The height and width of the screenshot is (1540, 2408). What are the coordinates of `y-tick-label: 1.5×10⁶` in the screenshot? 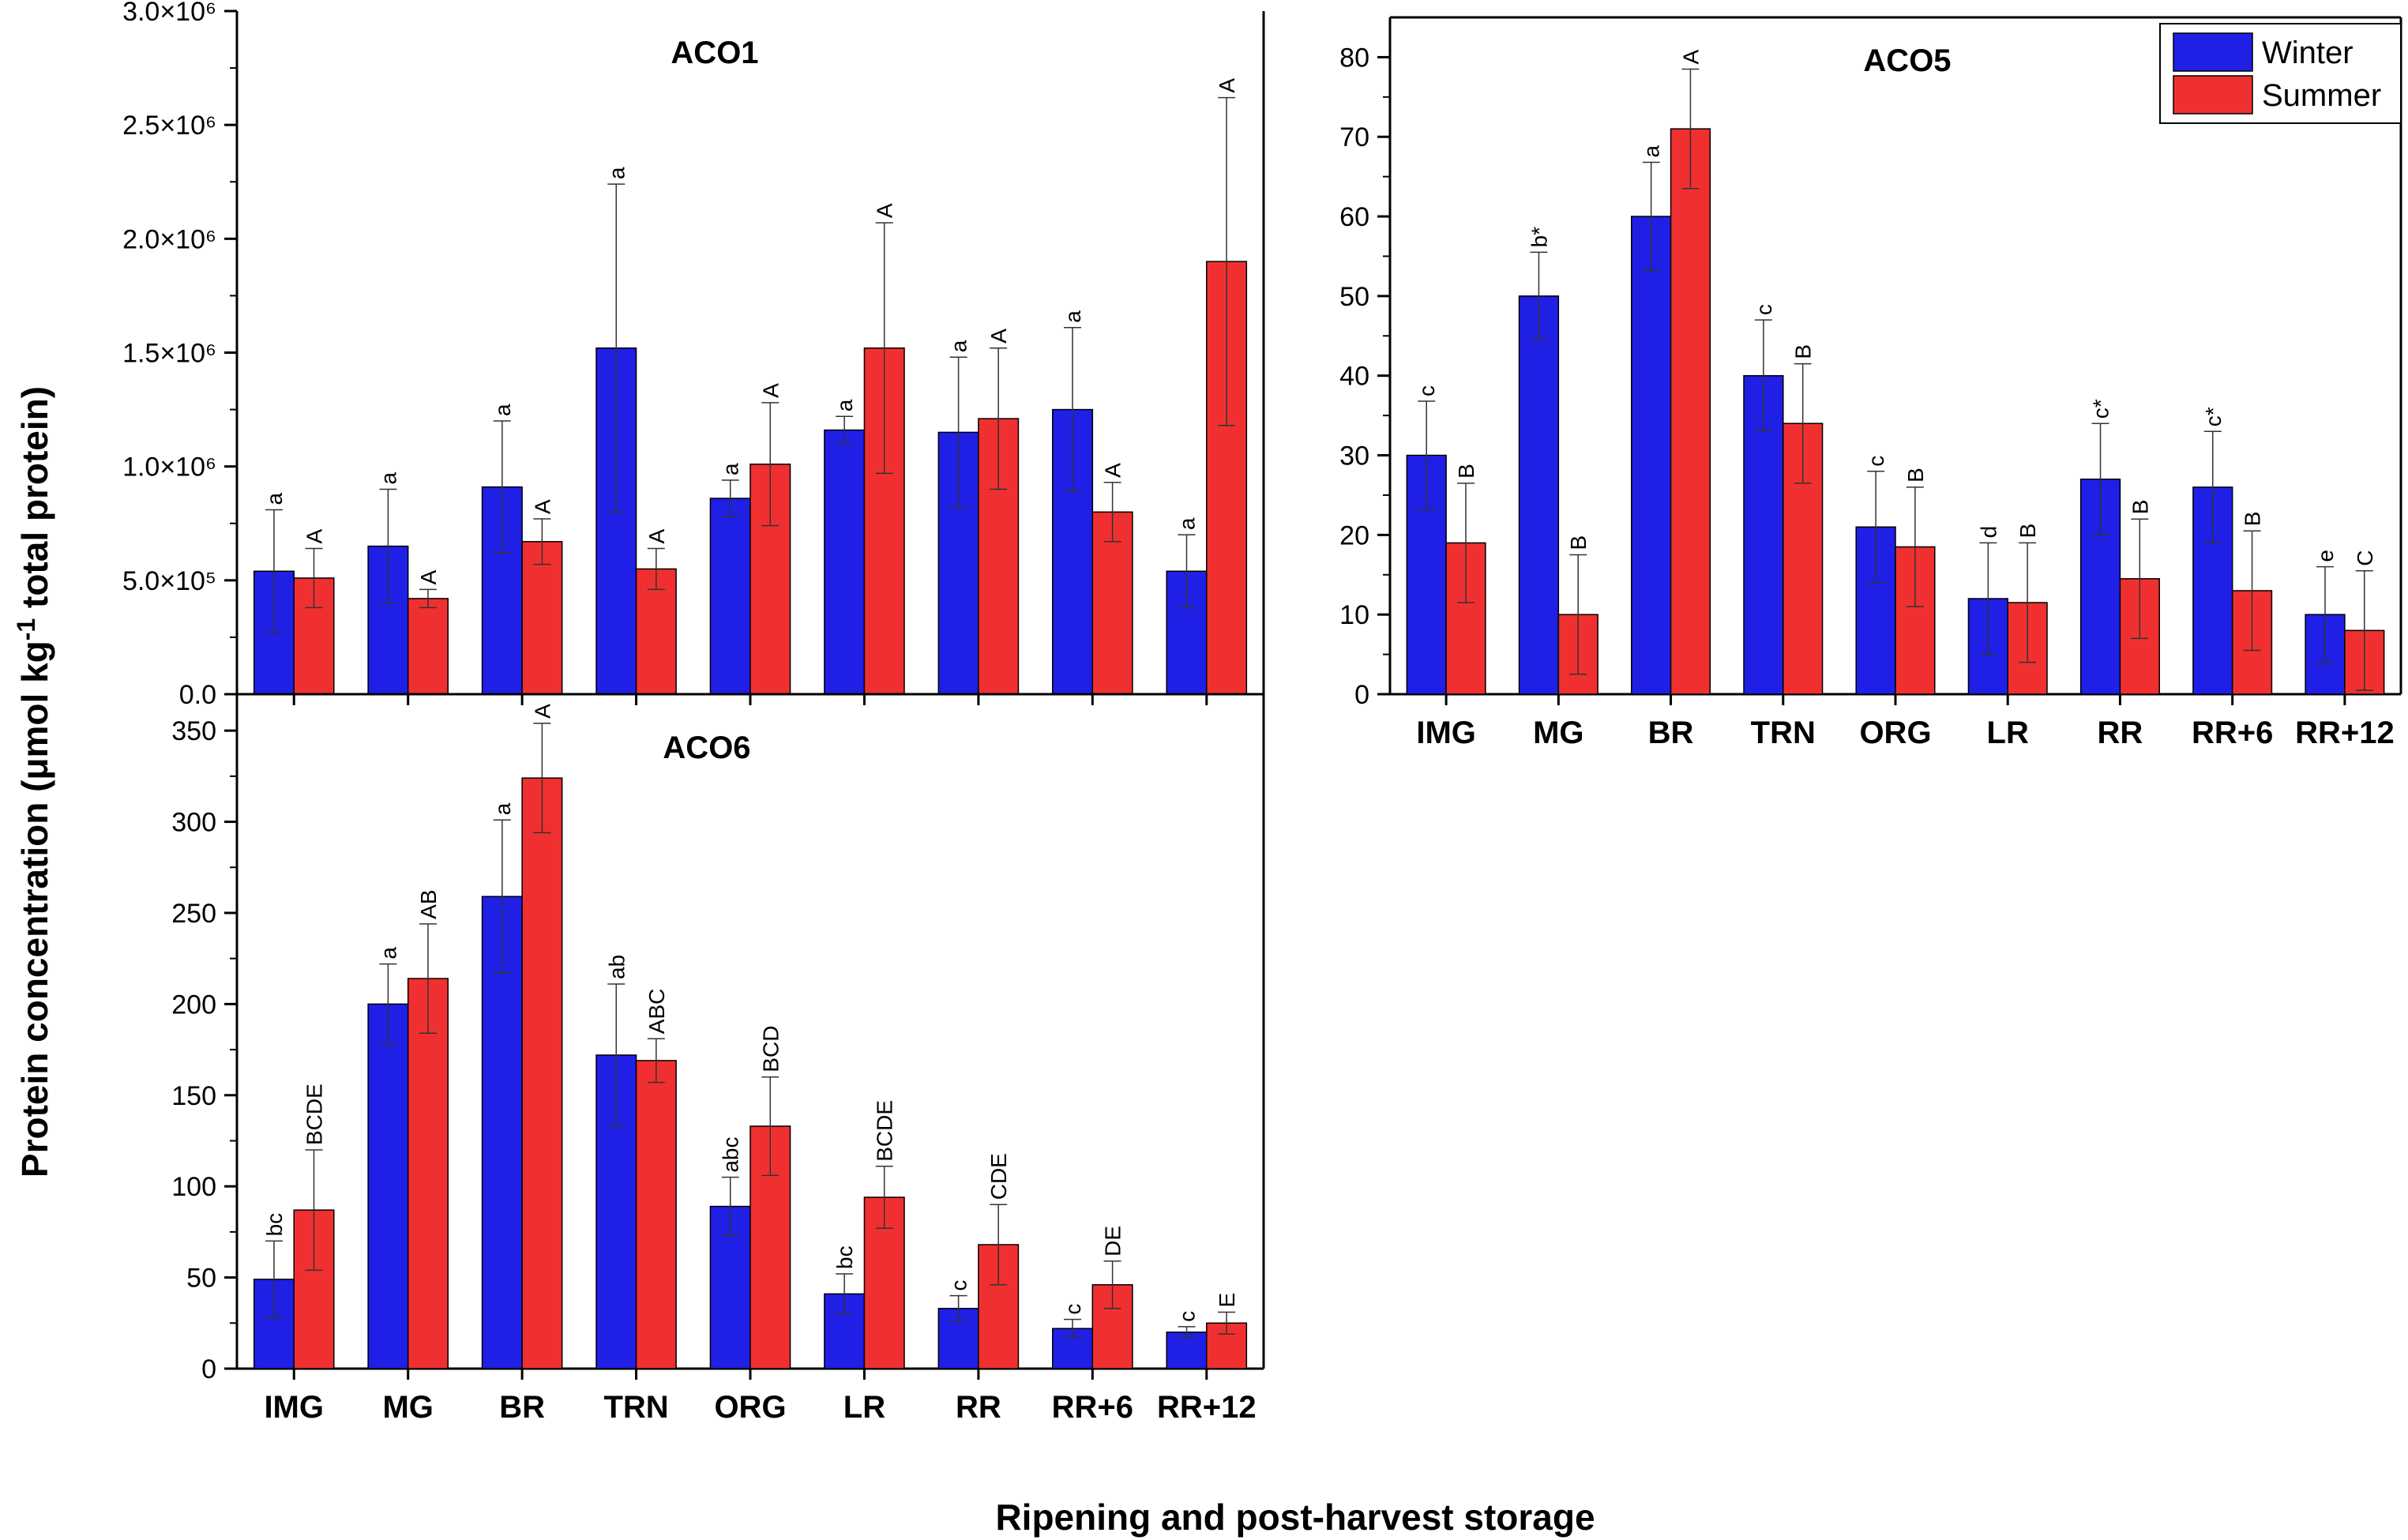 It's located at (169, 354).